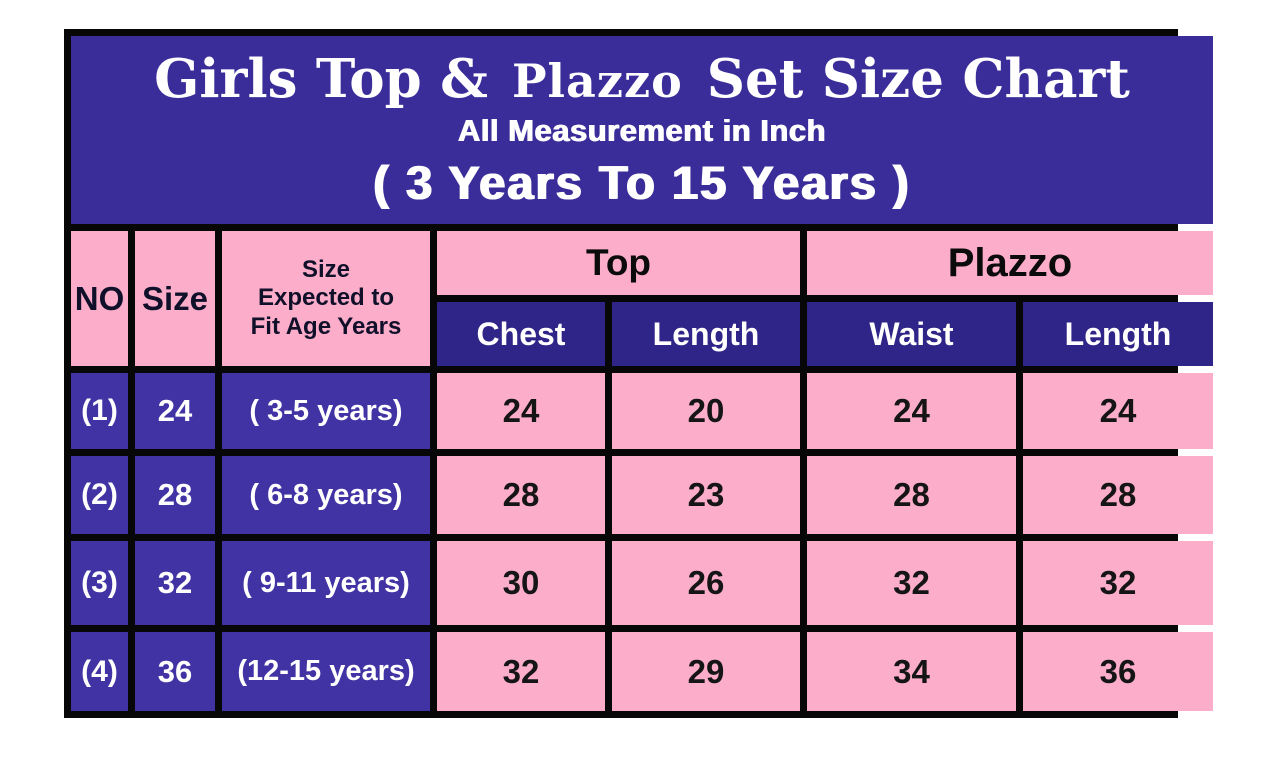 This screenshot has height=775, width=1287. I want to click on cell-top-length: 20, so click(706, 411).